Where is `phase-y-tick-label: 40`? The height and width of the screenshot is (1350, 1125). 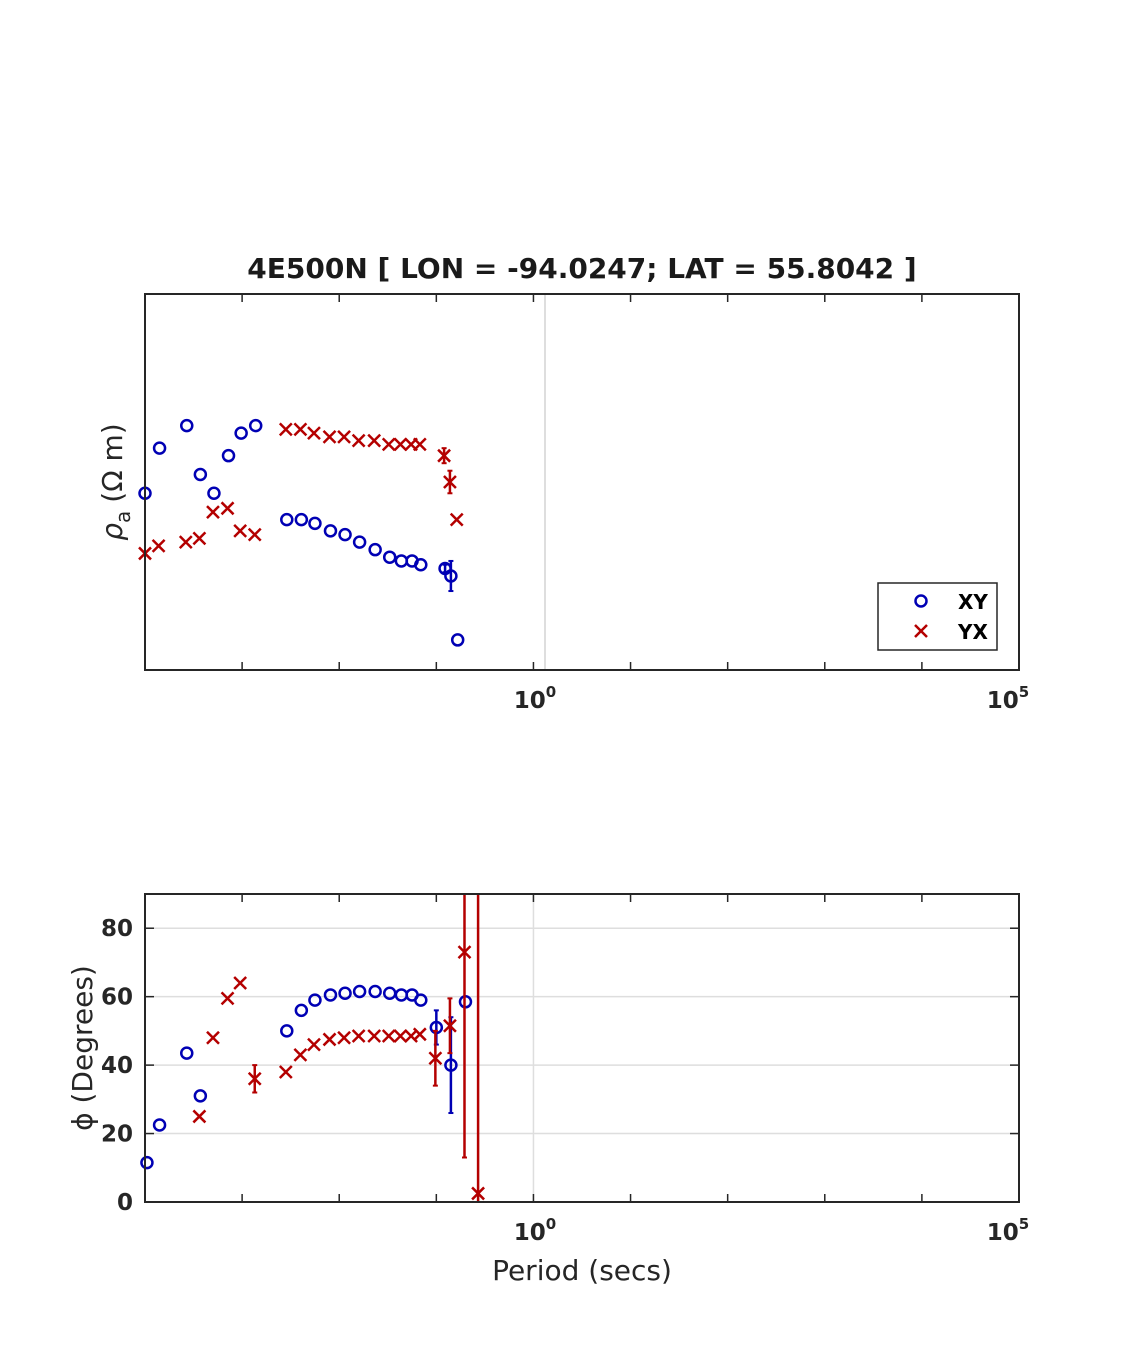
phase-y-tick-label: 40 is located at coordinates (117, 1066).